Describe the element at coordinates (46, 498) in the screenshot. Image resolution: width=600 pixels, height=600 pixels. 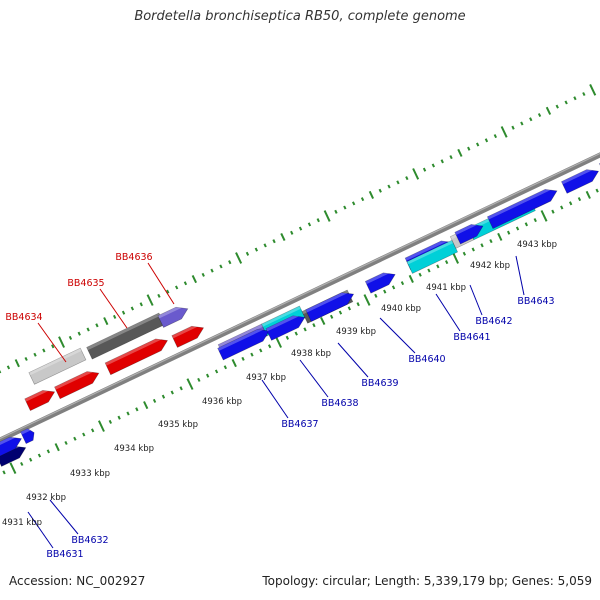
I see `scale-label: 4932 kbp` at that location.